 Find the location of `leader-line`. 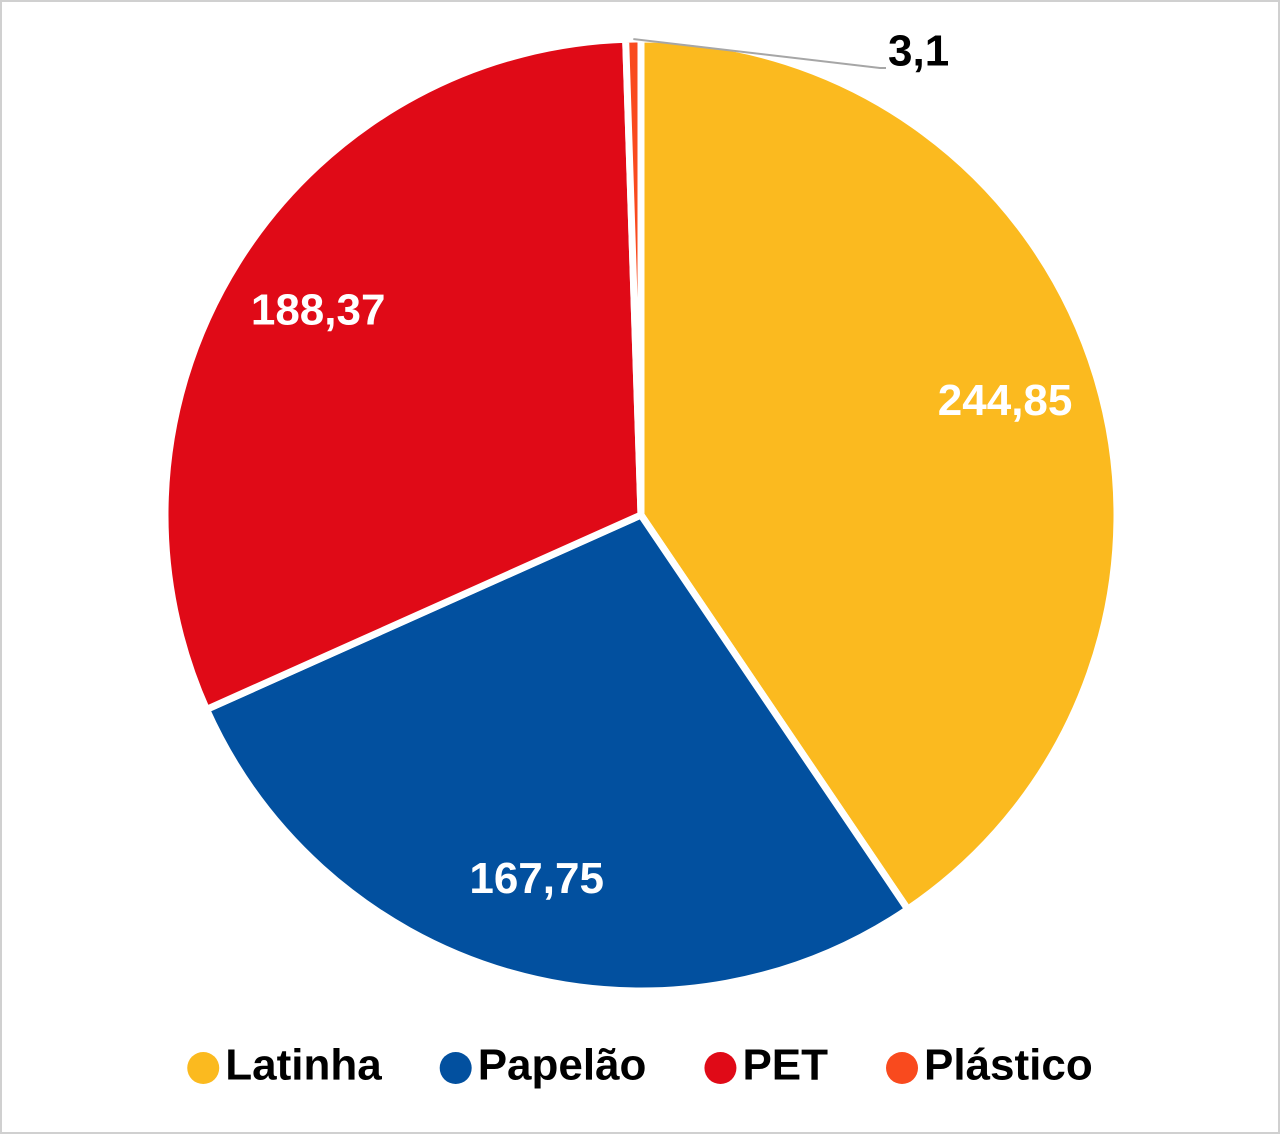

leader-line is located at coordinates (759, 53).